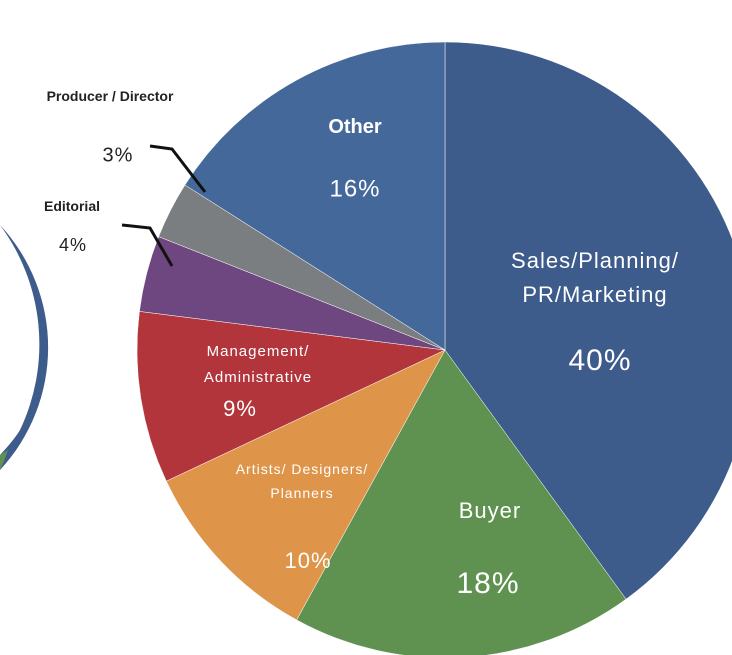  What do you see at coordinates (354, 188) in the screenshot?
I see `value-label: 16%` at bounding box center [354, 188].